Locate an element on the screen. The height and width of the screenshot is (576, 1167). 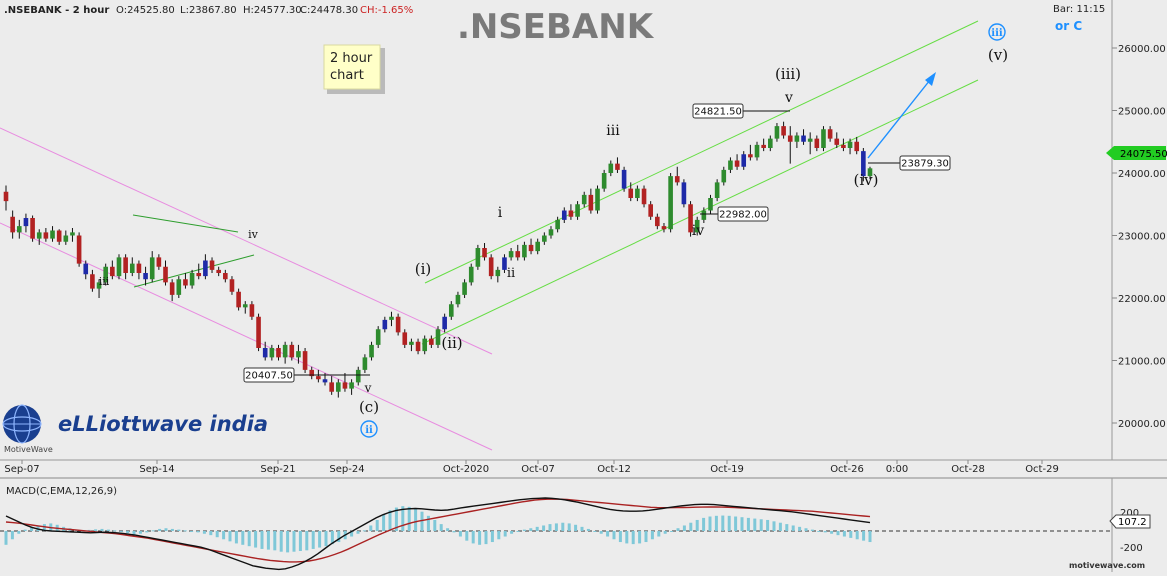
price-axis-pane is located at coordinates (1139, 286).